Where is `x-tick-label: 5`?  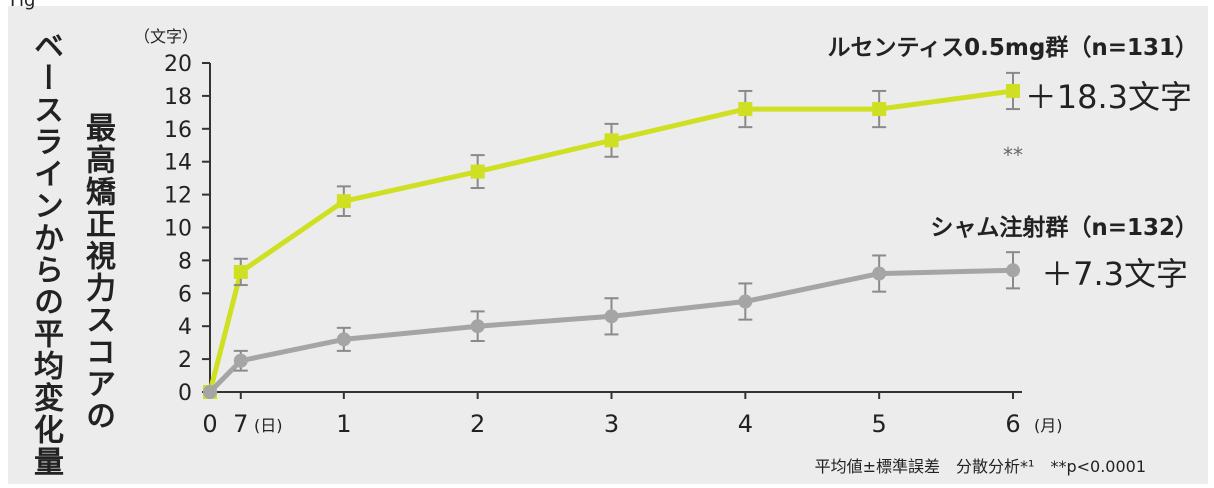 x-tick-label: 5 is located at coordinates (879, 424).